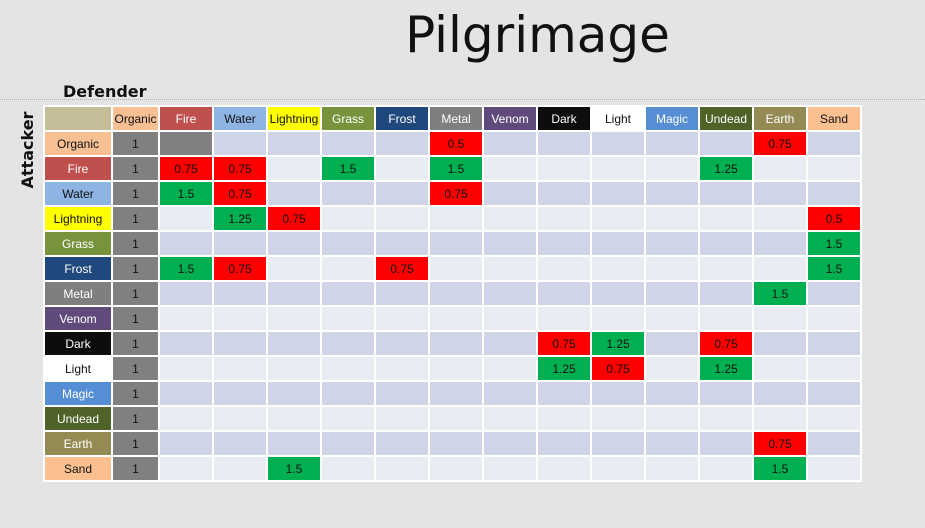 Image resolution: width=925 pixels, height=528 pixels. I want to click on matrix-cell: 0.5, so click(834, 218).